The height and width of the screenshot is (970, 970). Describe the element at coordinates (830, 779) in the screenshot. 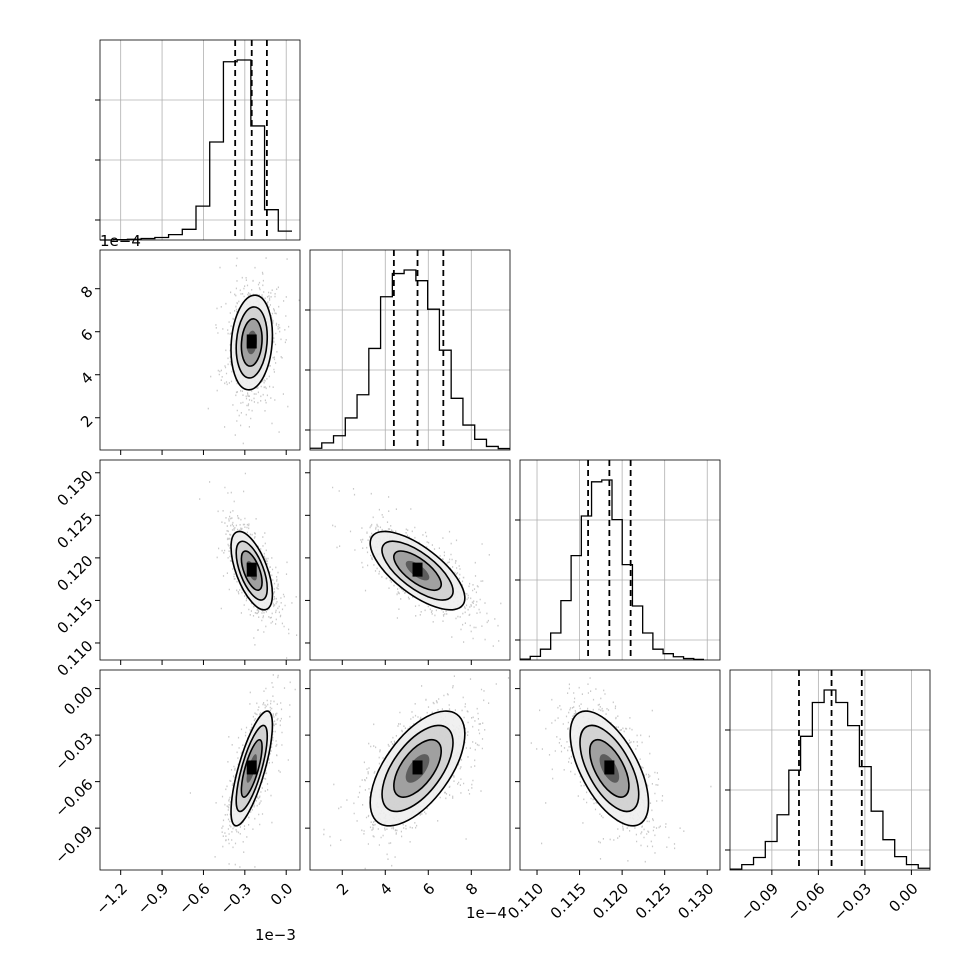

I see `histogram-step-p3` at that location.